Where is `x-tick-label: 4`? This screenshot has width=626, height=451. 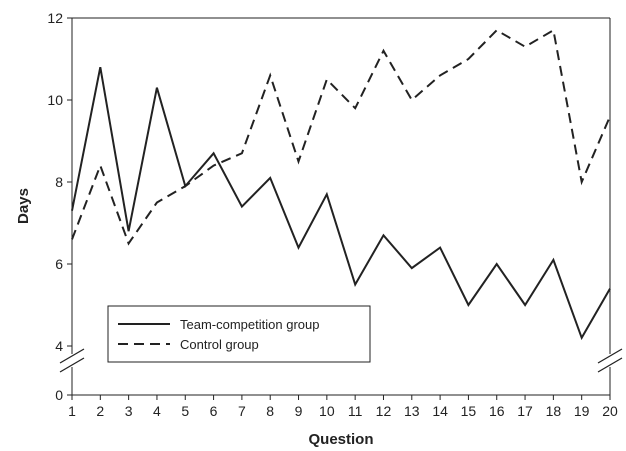
x-tick-label: 4 is located at coordinates (157, 411).